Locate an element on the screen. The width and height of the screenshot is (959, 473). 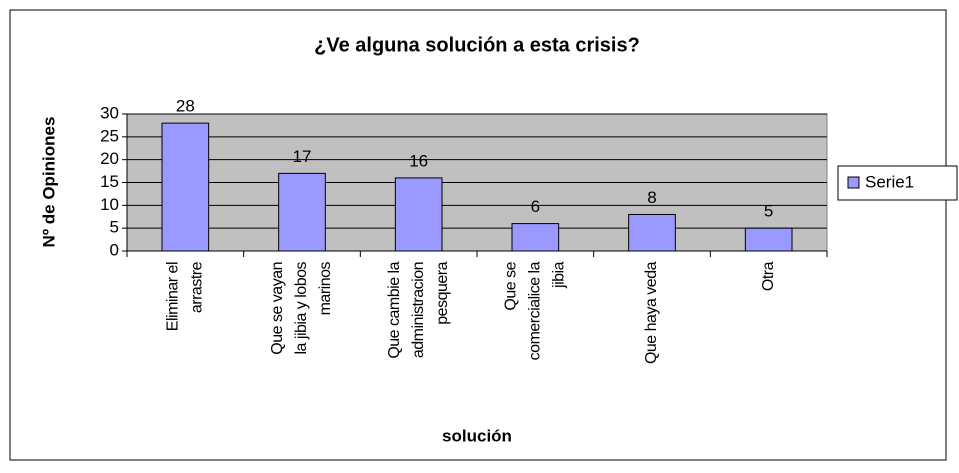
x-tick-label: pesquera is located at coordinates (442, 292).